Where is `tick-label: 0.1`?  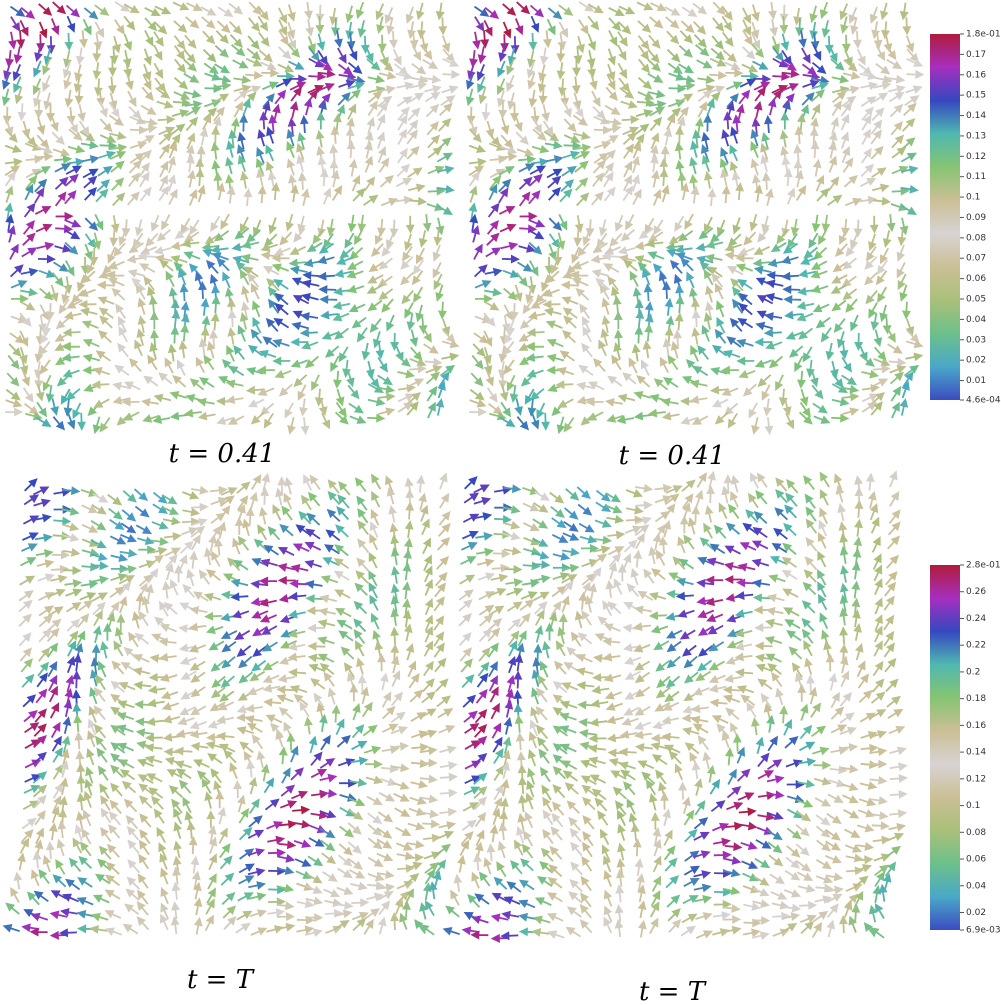 tick-label: 0.1 is located at coordinates (973, 198).